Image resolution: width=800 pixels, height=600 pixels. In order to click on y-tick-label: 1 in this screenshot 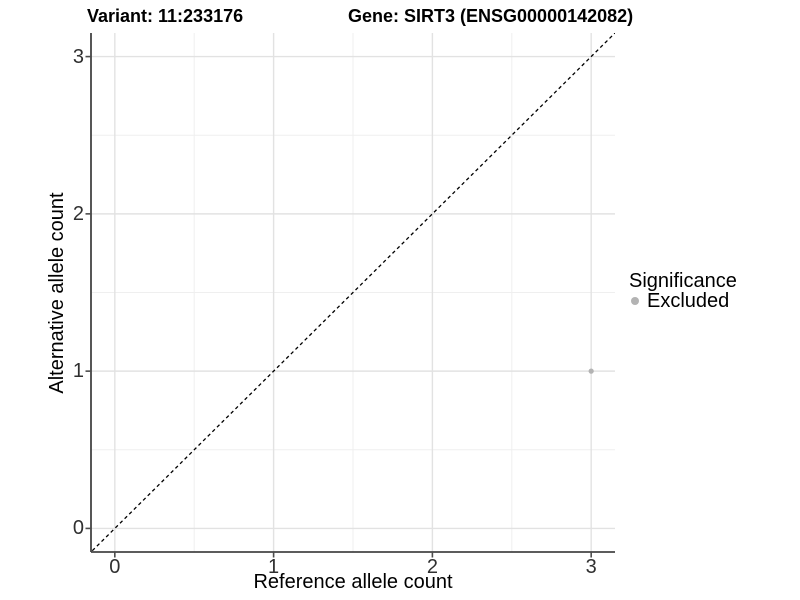, I will do `click(78, 371)`.